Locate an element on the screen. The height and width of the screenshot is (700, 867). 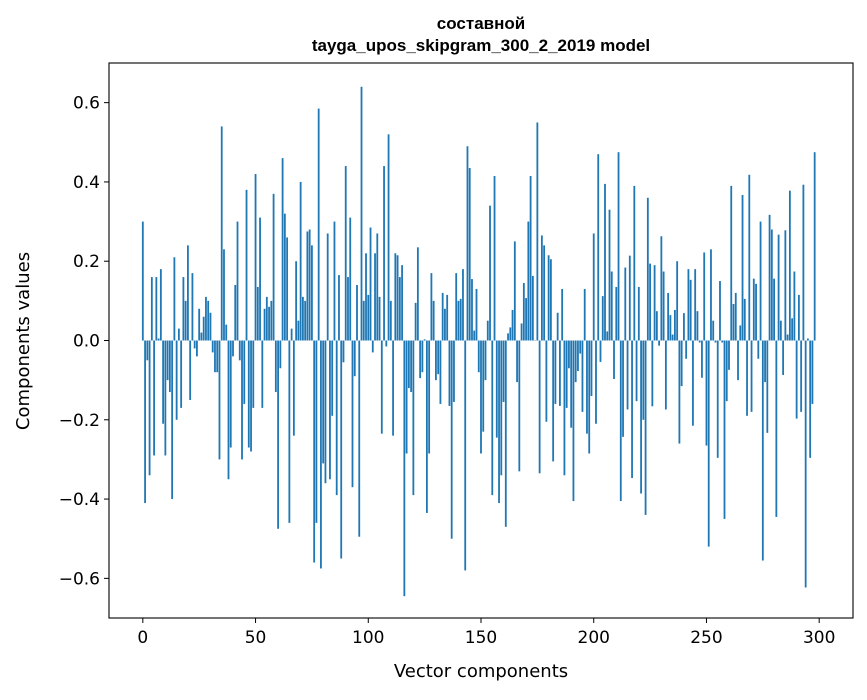
y-tick-label: 0.0 is located at coordinates (86, 342).